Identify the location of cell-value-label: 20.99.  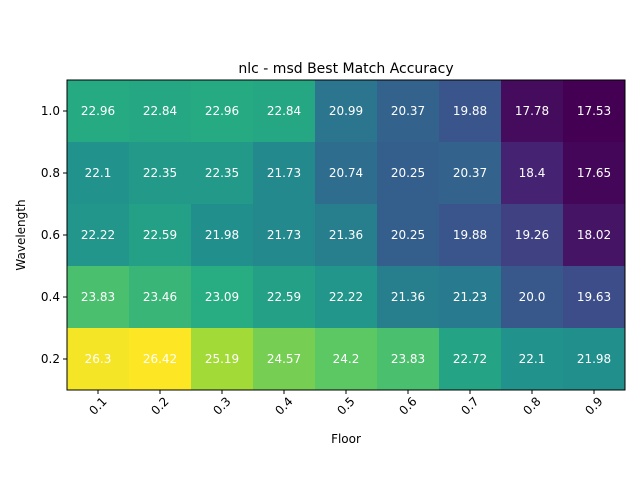
(346, 111).